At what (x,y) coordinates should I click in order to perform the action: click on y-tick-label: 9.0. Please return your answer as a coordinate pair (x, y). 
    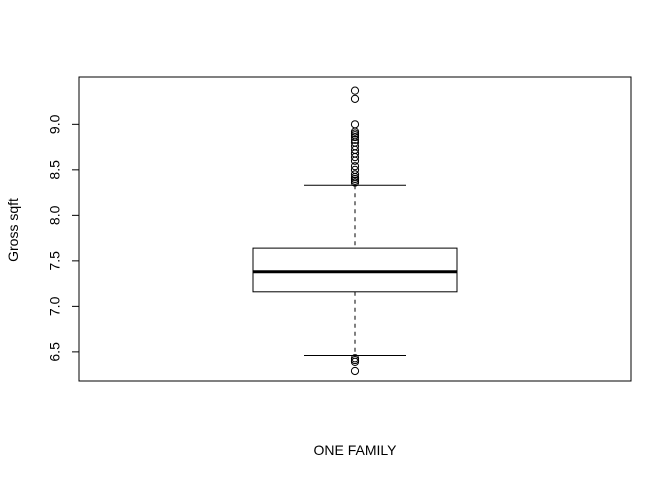
    Looking at the image, I should click on (55, 124).